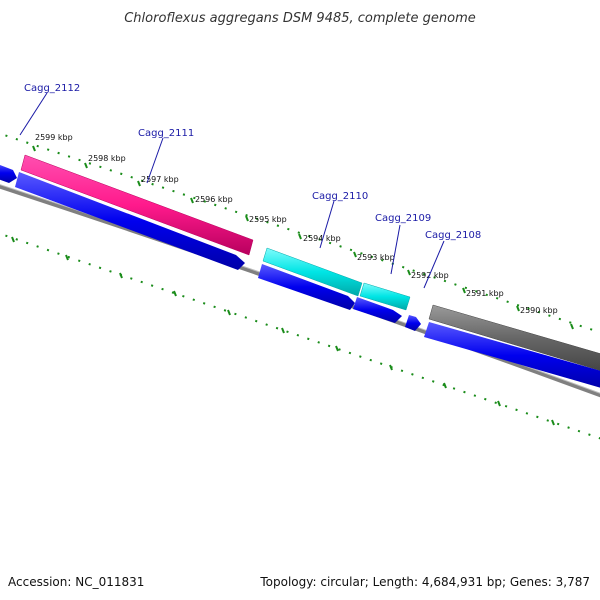  What do you see at coordinates (268, 219) in the screenshot?
I see `tick-label: 2595 kbp` at bounding box center [268, 219].